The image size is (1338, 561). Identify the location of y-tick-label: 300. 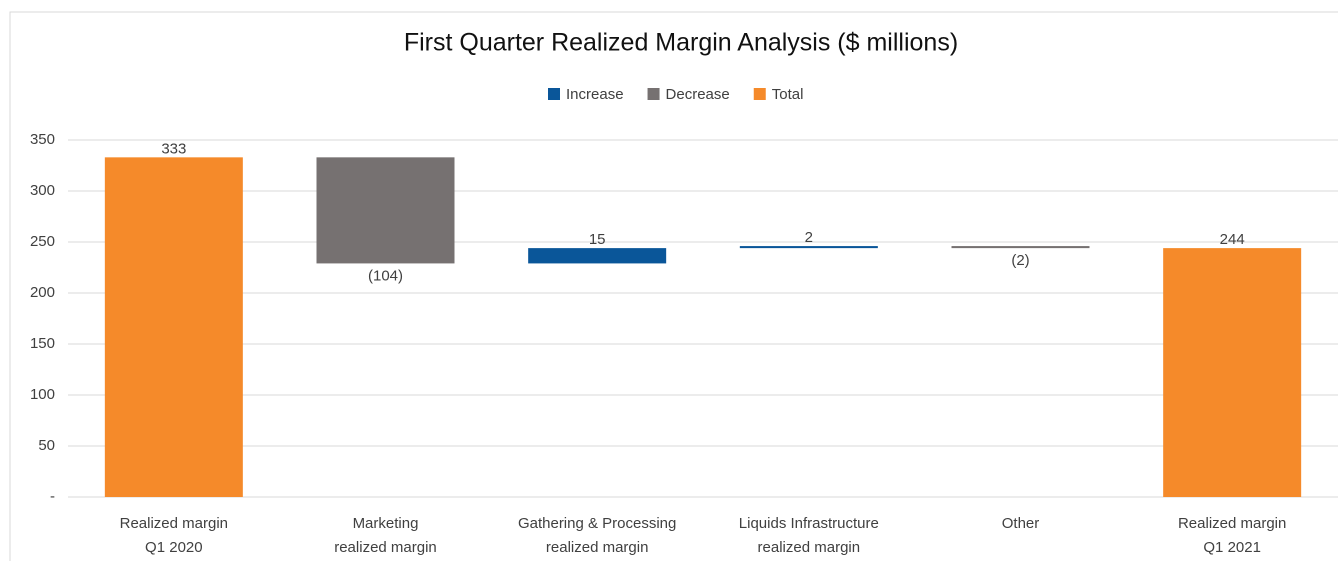
(42, 190).